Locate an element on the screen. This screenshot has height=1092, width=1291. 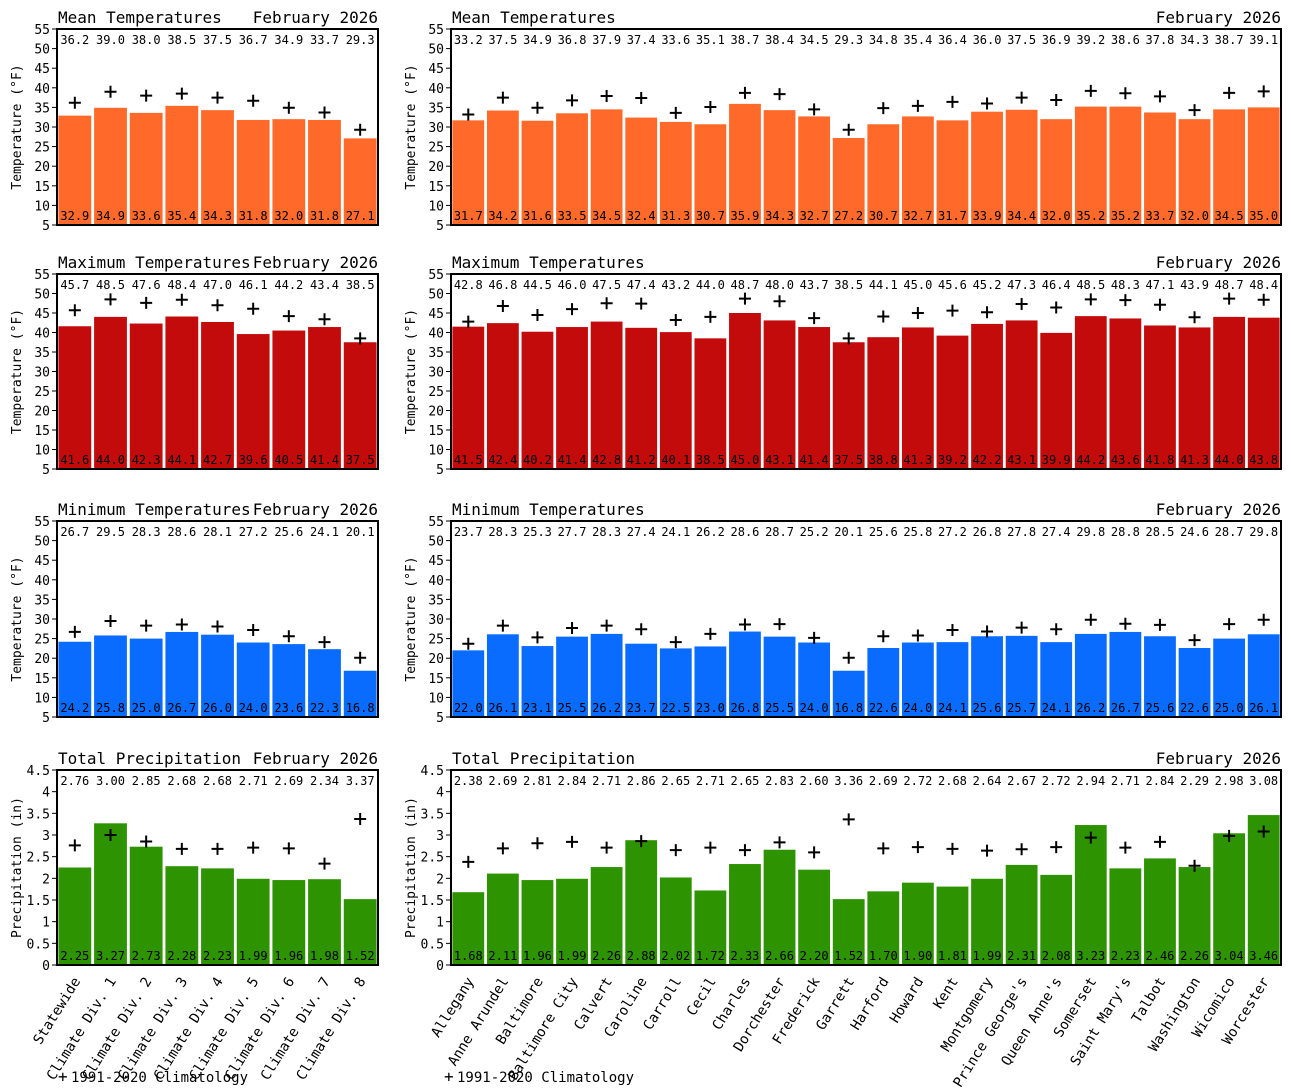
y-tick-label: 30 is located at coordinates (42, 620).